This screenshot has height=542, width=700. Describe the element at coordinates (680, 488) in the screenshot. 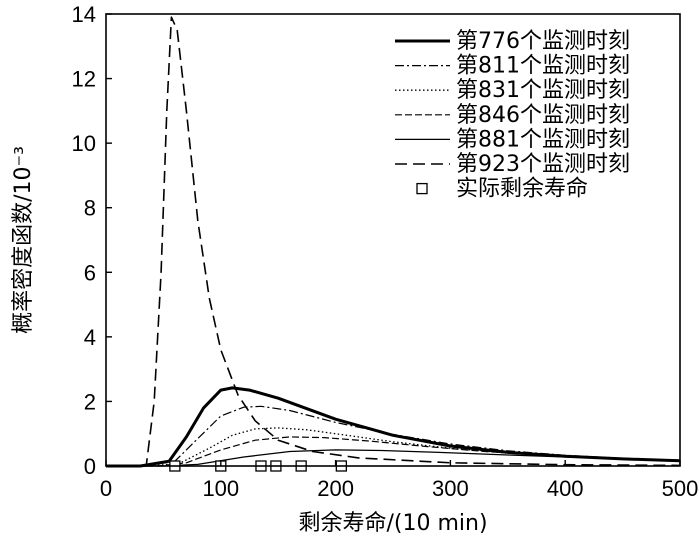

I see `x-tick-label: 500` at that location.